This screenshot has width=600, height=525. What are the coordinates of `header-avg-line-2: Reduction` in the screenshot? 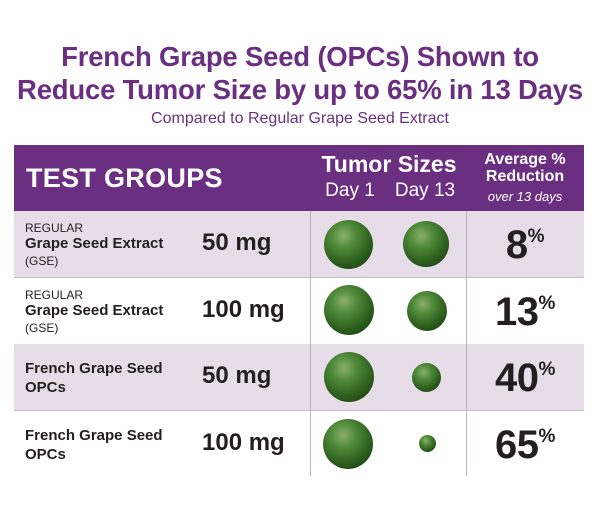 It's located at (525, 176).